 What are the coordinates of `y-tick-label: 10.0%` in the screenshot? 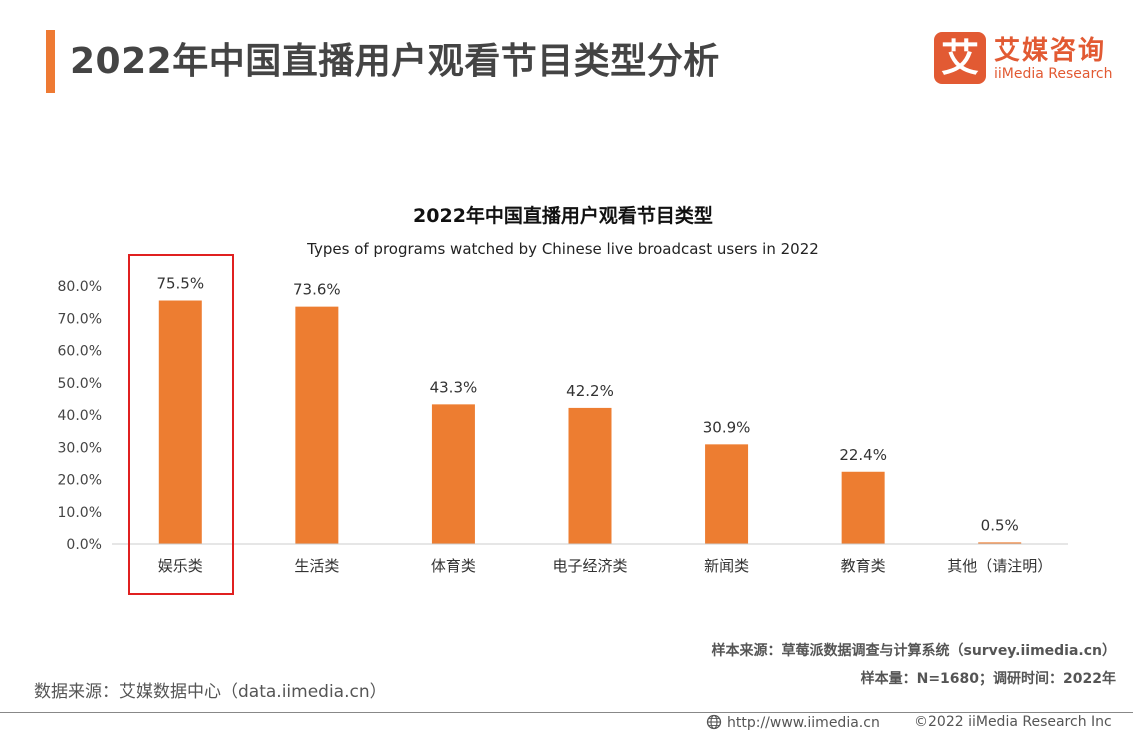 It's located at (80, 513).